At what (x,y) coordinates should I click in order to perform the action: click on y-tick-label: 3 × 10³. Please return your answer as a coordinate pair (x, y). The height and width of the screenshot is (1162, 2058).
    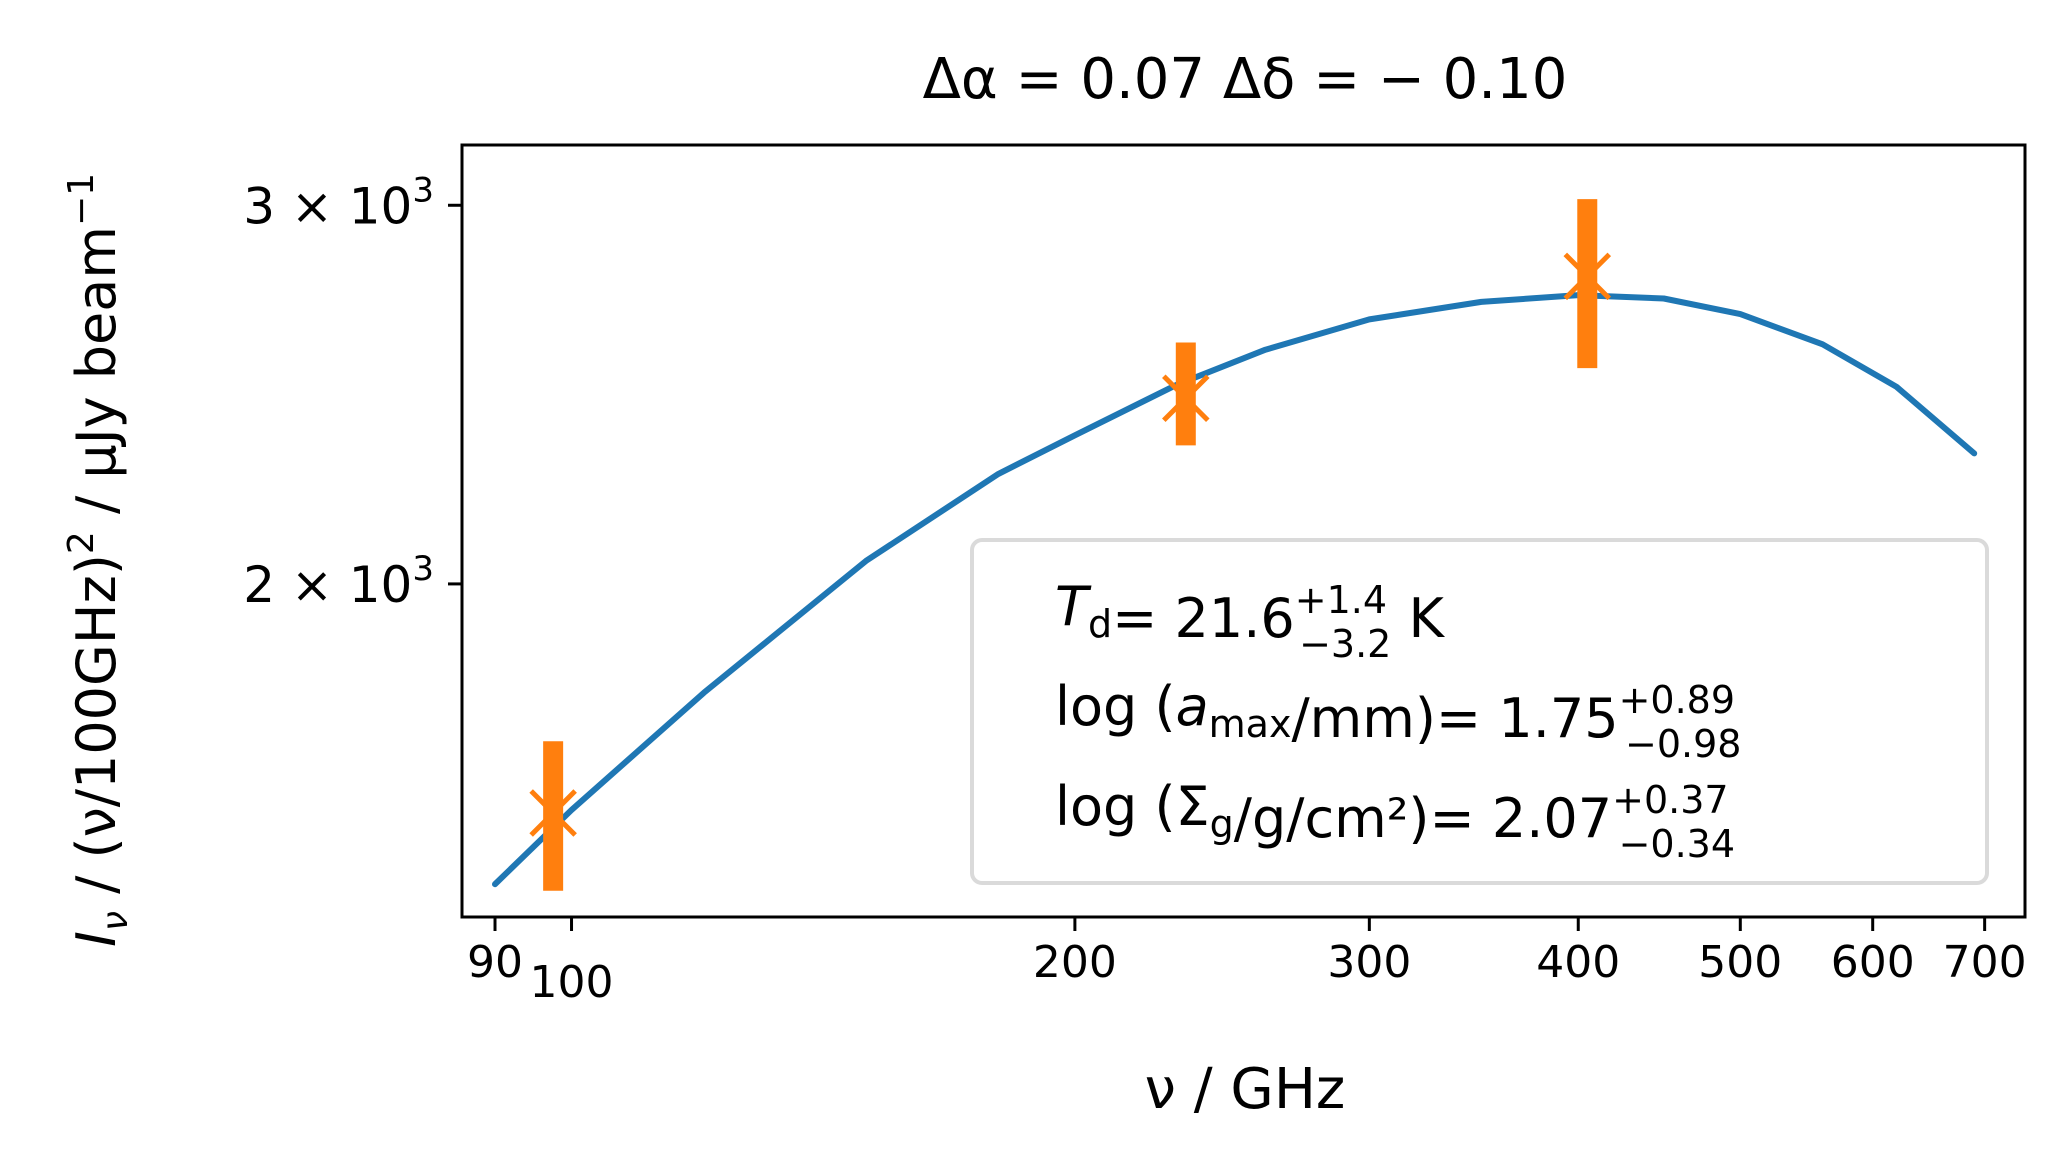
    Looking at the image, I should click on (338, 202).